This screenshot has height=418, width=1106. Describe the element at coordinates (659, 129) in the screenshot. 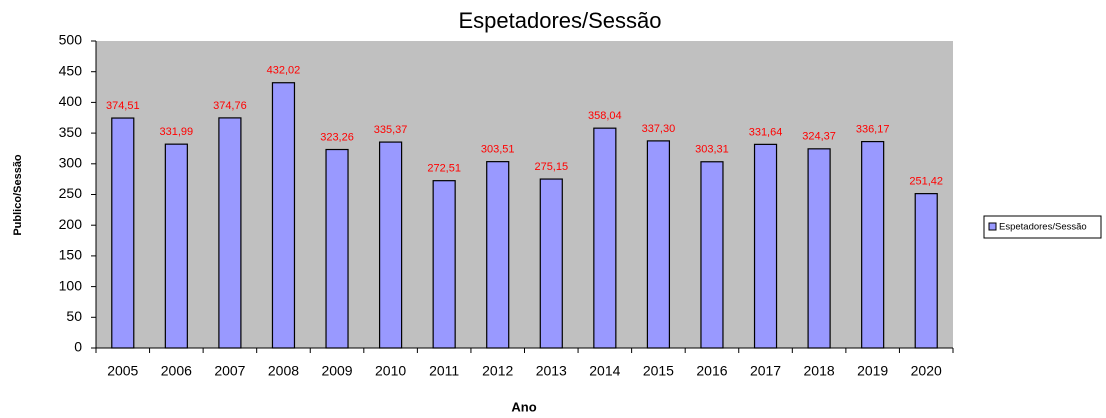

I see `data-label: 337,30` at that location.